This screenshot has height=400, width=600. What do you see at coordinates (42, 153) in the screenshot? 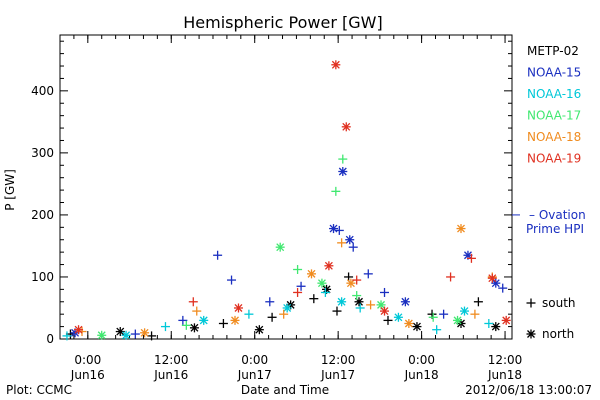
I see `y-tick-label: 300` at bounding box center [42, 153].